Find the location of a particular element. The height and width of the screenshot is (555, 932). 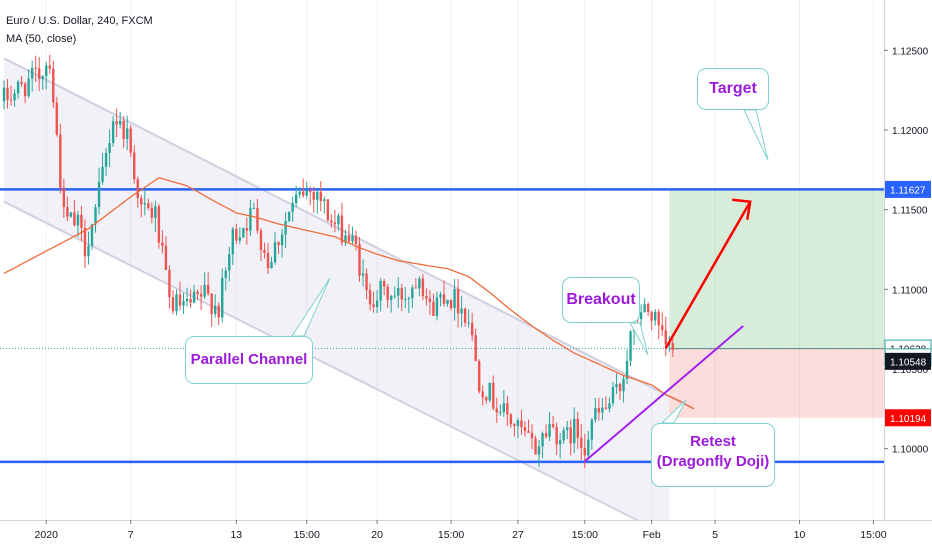

symbol-legend: Euro / U.S. Dollar, 240, FXCM is located at coordinates (79, 21).